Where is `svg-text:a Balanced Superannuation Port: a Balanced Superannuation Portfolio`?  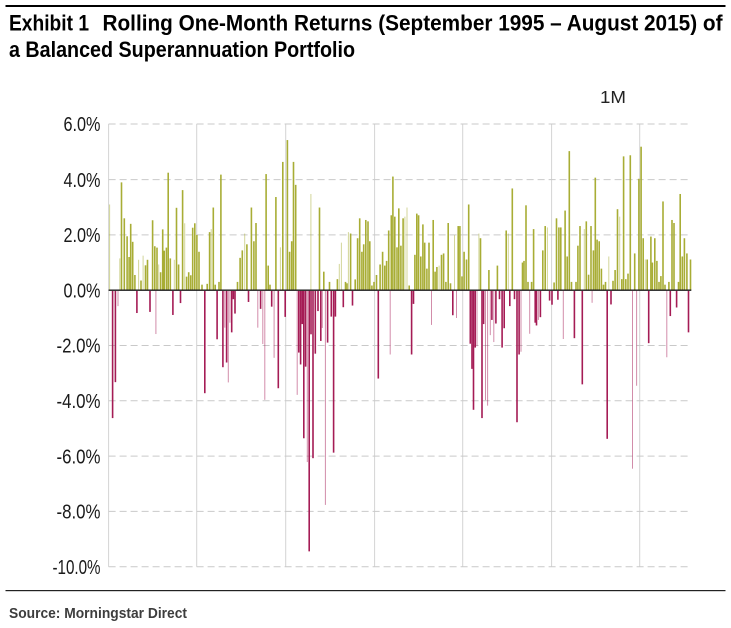
svg-text:a Balanced Superannuation Port: a Balanced Superannuation Portfolio is located at coordinates (182, 49).